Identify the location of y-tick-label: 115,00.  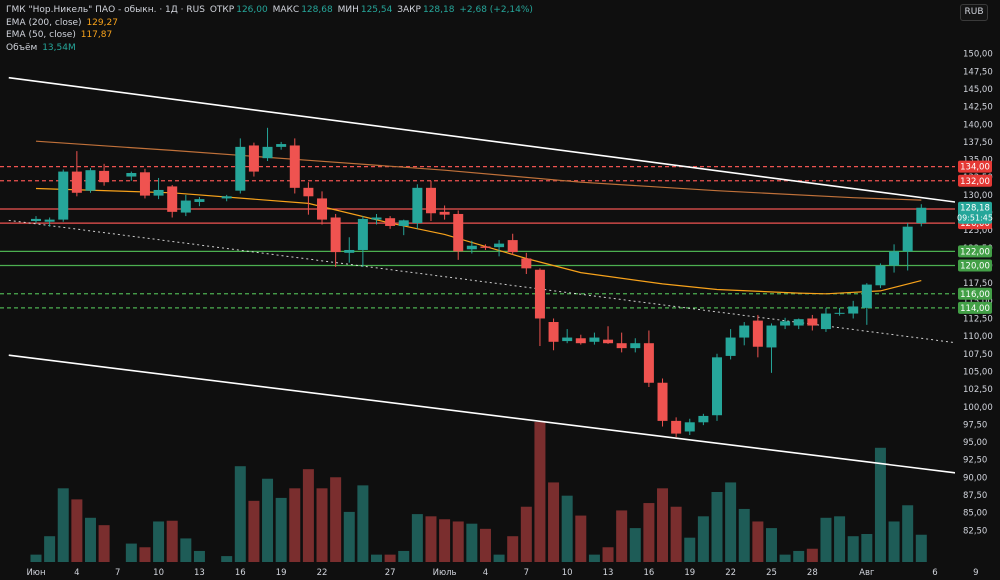
(978, 302).